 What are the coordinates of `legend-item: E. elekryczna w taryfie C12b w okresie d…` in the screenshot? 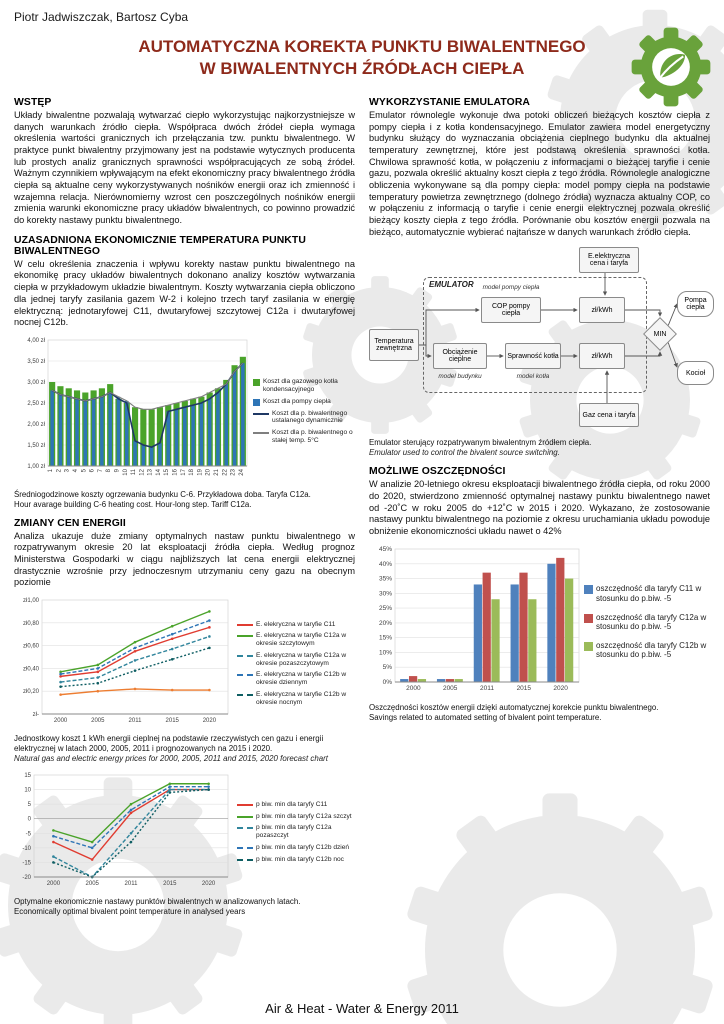 It's located at (296, 679).